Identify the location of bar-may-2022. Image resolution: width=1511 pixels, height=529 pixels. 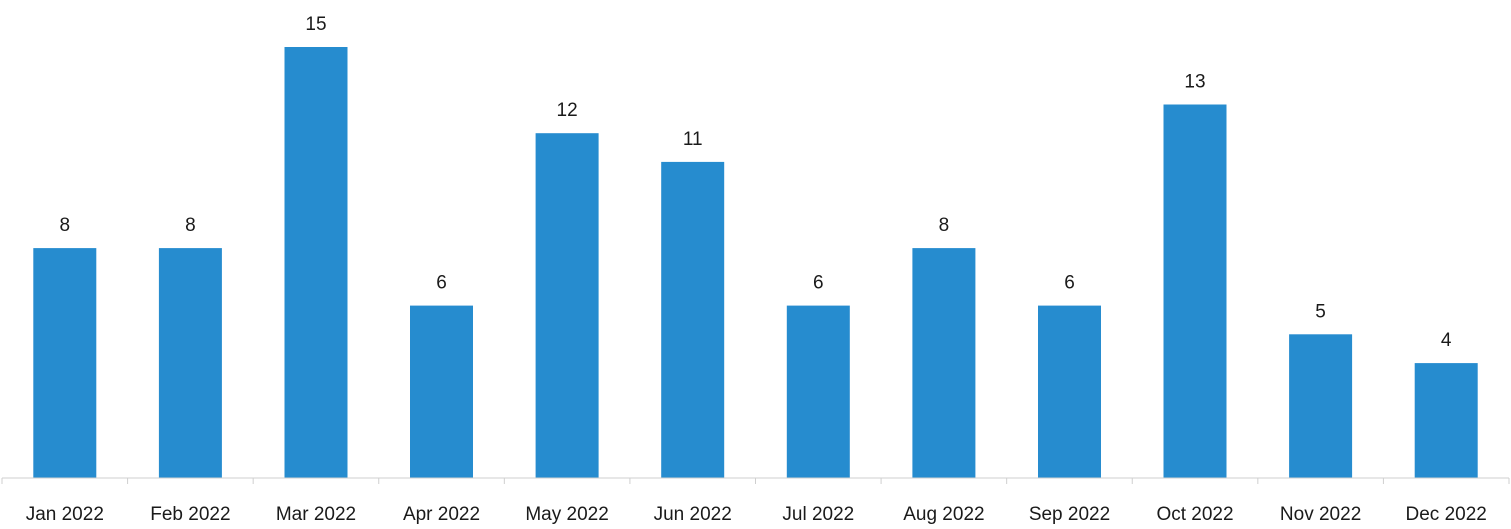
(567, 305).